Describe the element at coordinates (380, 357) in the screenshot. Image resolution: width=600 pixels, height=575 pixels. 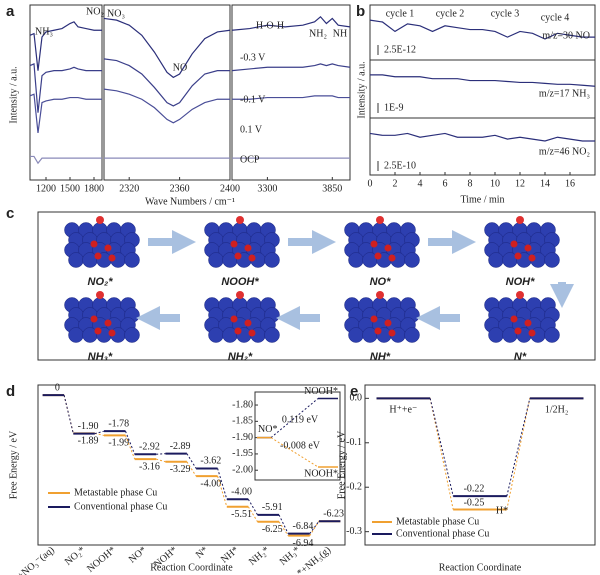
I see `node-label: NH*` at that location.